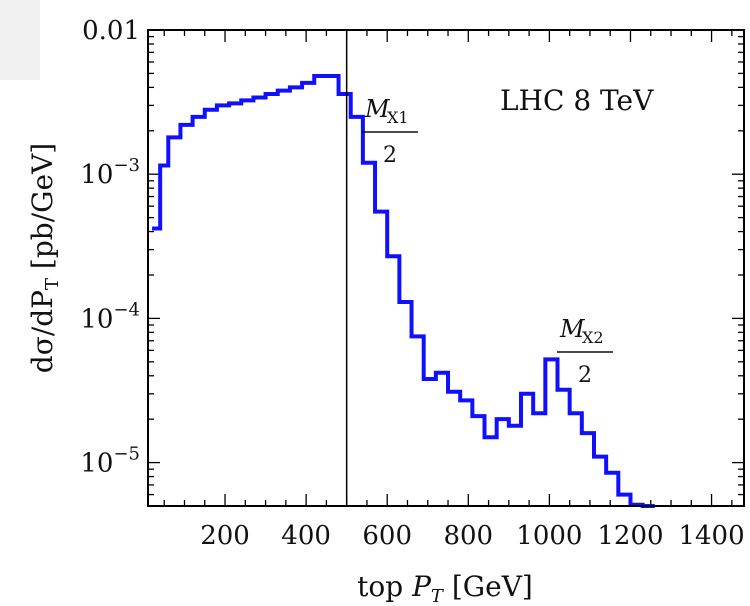  I want to click on mass-label-x1: M X1 2, so click(390, 131).